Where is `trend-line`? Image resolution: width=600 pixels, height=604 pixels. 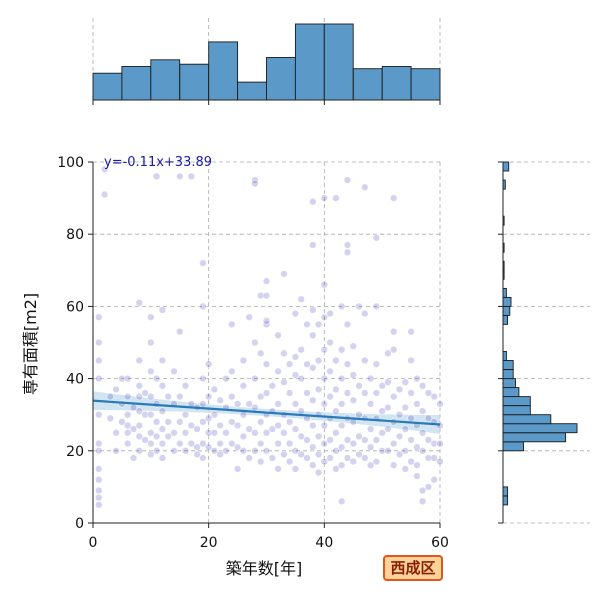
trend-line is located at coordinates (266, 412).